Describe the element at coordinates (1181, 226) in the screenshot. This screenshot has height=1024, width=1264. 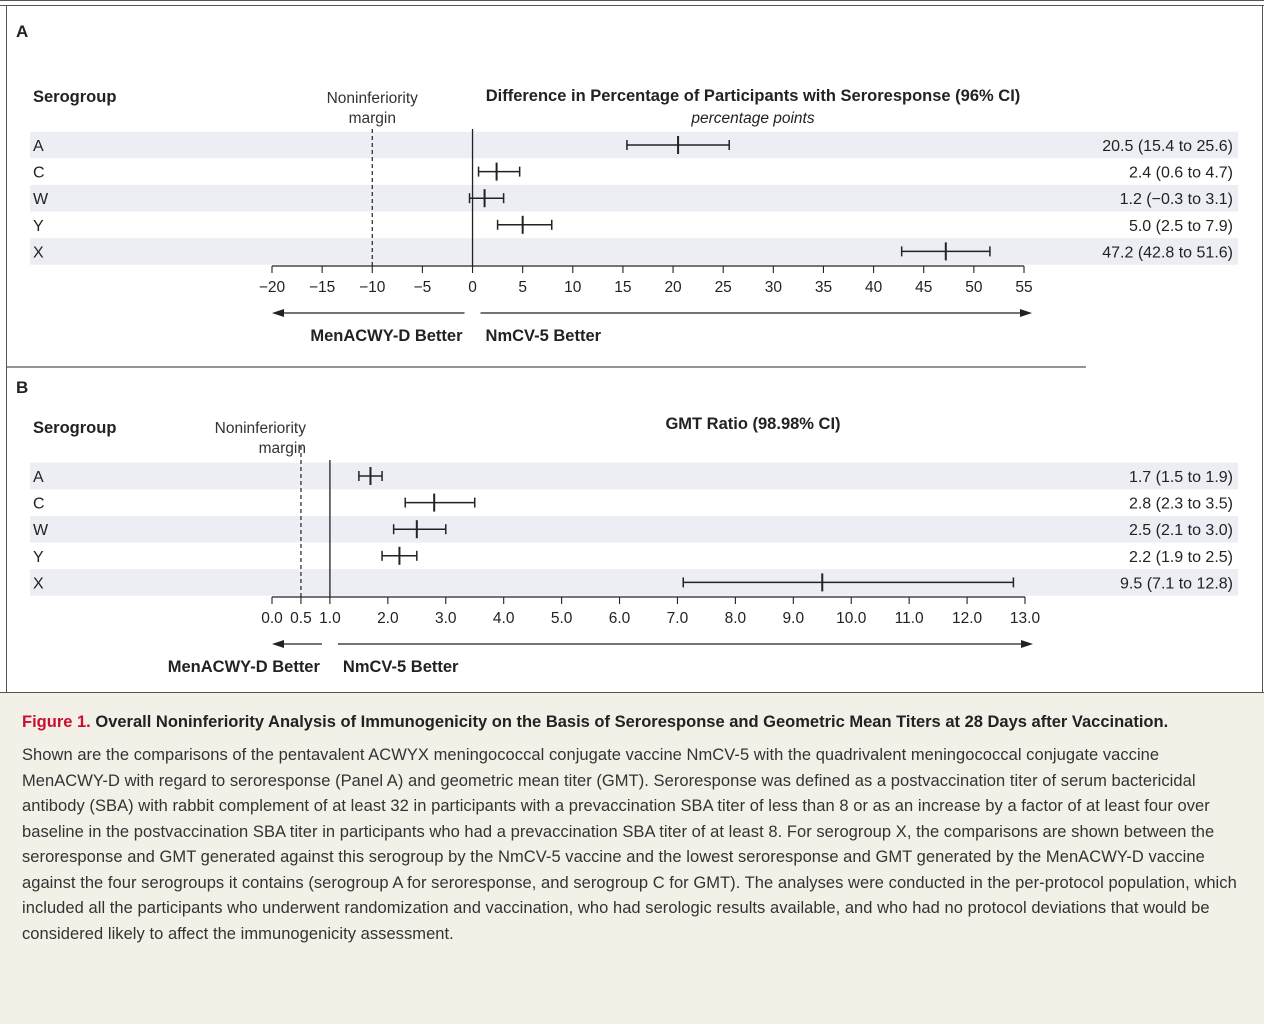
I see `estimate-label: 5.0 (2.5 to 7.9)` at that location.